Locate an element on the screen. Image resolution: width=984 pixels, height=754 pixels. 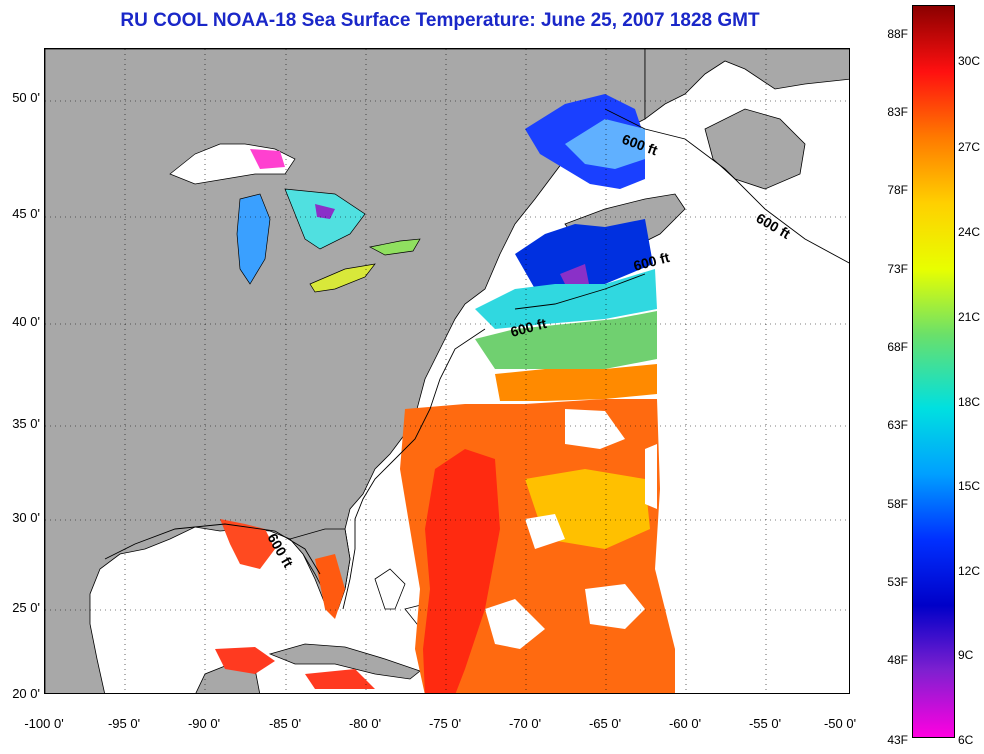
colorbar-f-label: 43F is located at coordinates (897, 740).